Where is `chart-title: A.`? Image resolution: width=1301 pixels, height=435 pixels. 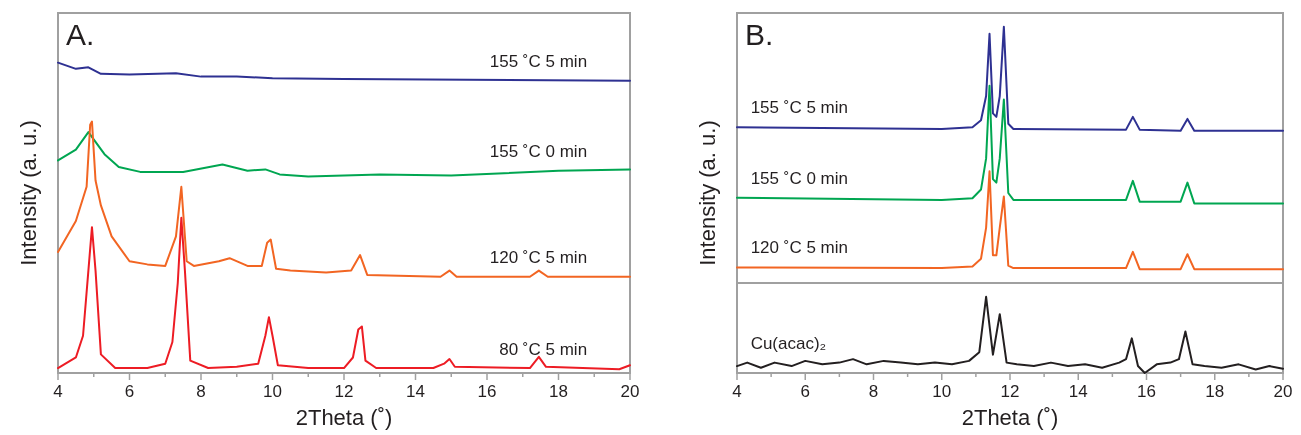 chart-title: A. is located at coordinates (80, 34).